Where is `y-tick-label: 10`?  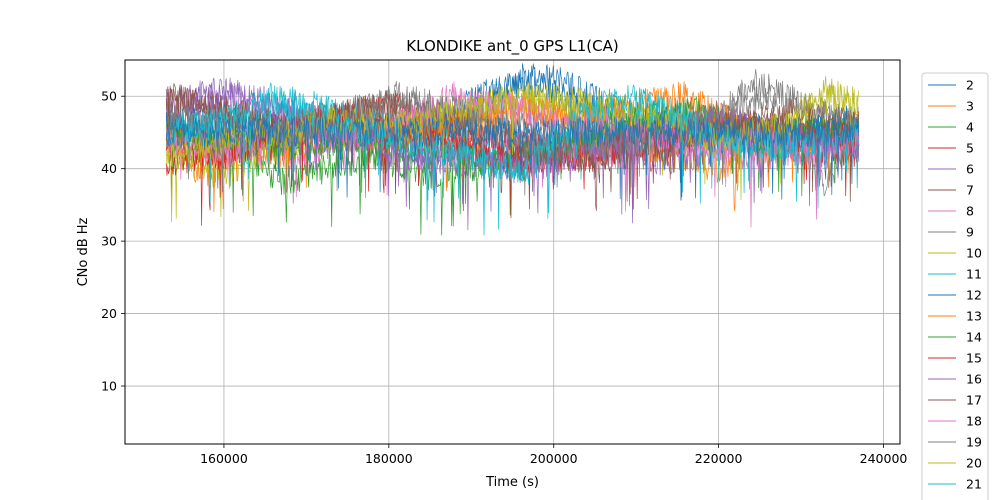
y-tick-label: 10 is located at coordinates (109, 386).